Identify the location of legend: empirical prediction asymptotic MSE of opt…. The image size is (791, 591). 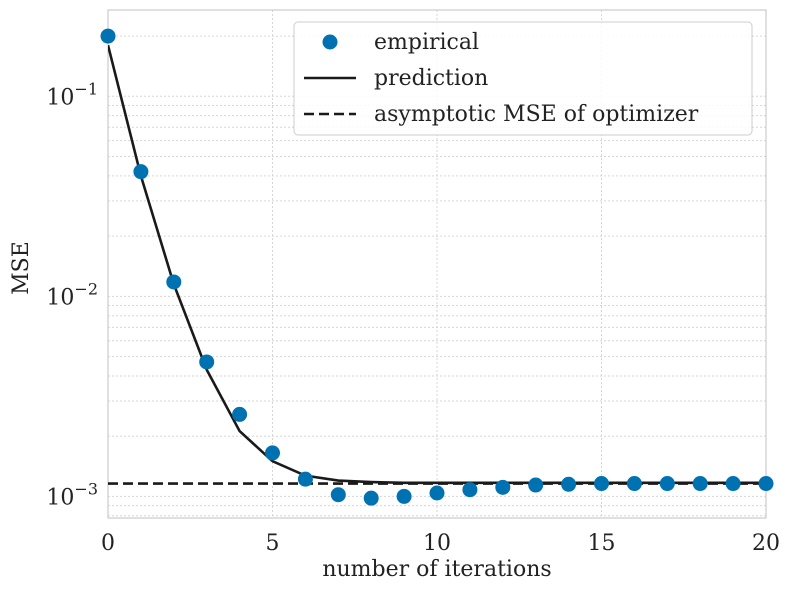
(523, 78).